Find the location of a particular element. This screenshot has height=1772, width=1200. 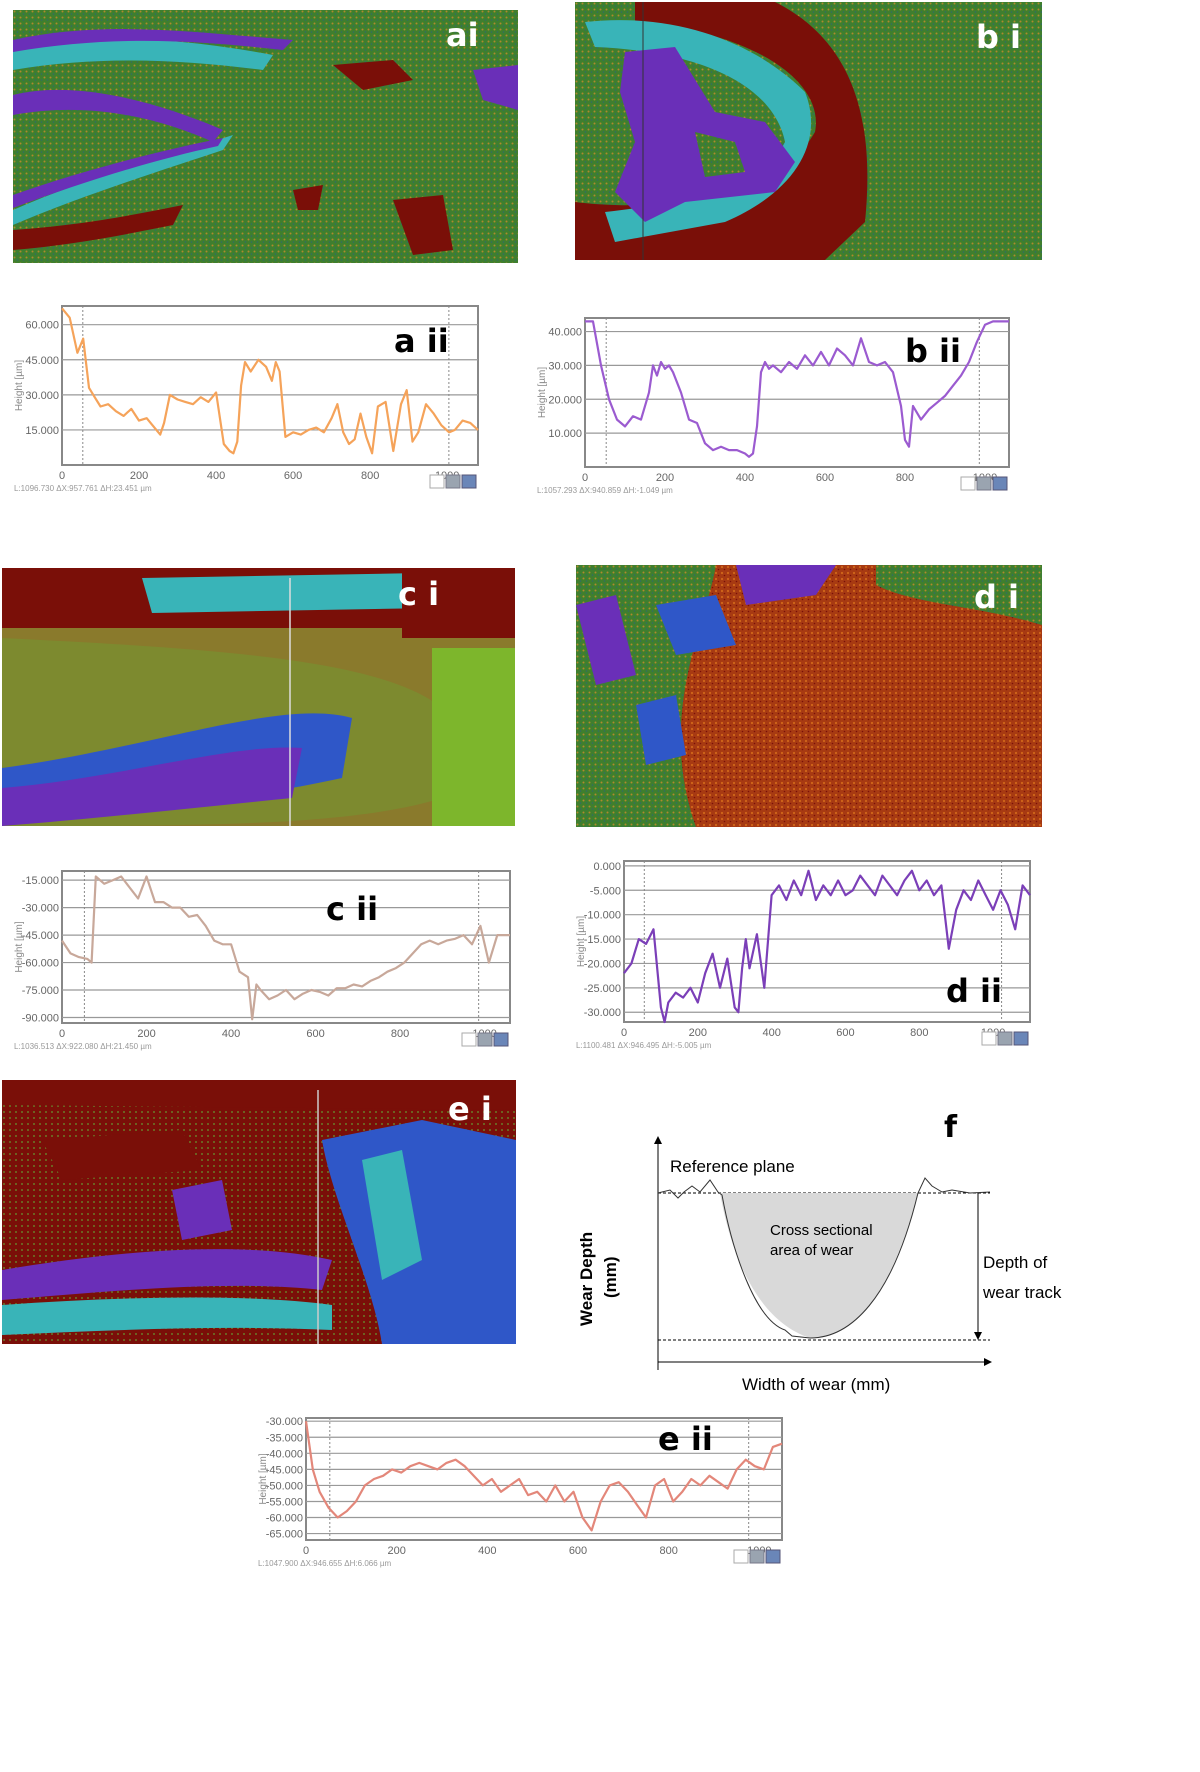

a-ii-ytick-label: 45.000 is located at coordinates (42, 361).